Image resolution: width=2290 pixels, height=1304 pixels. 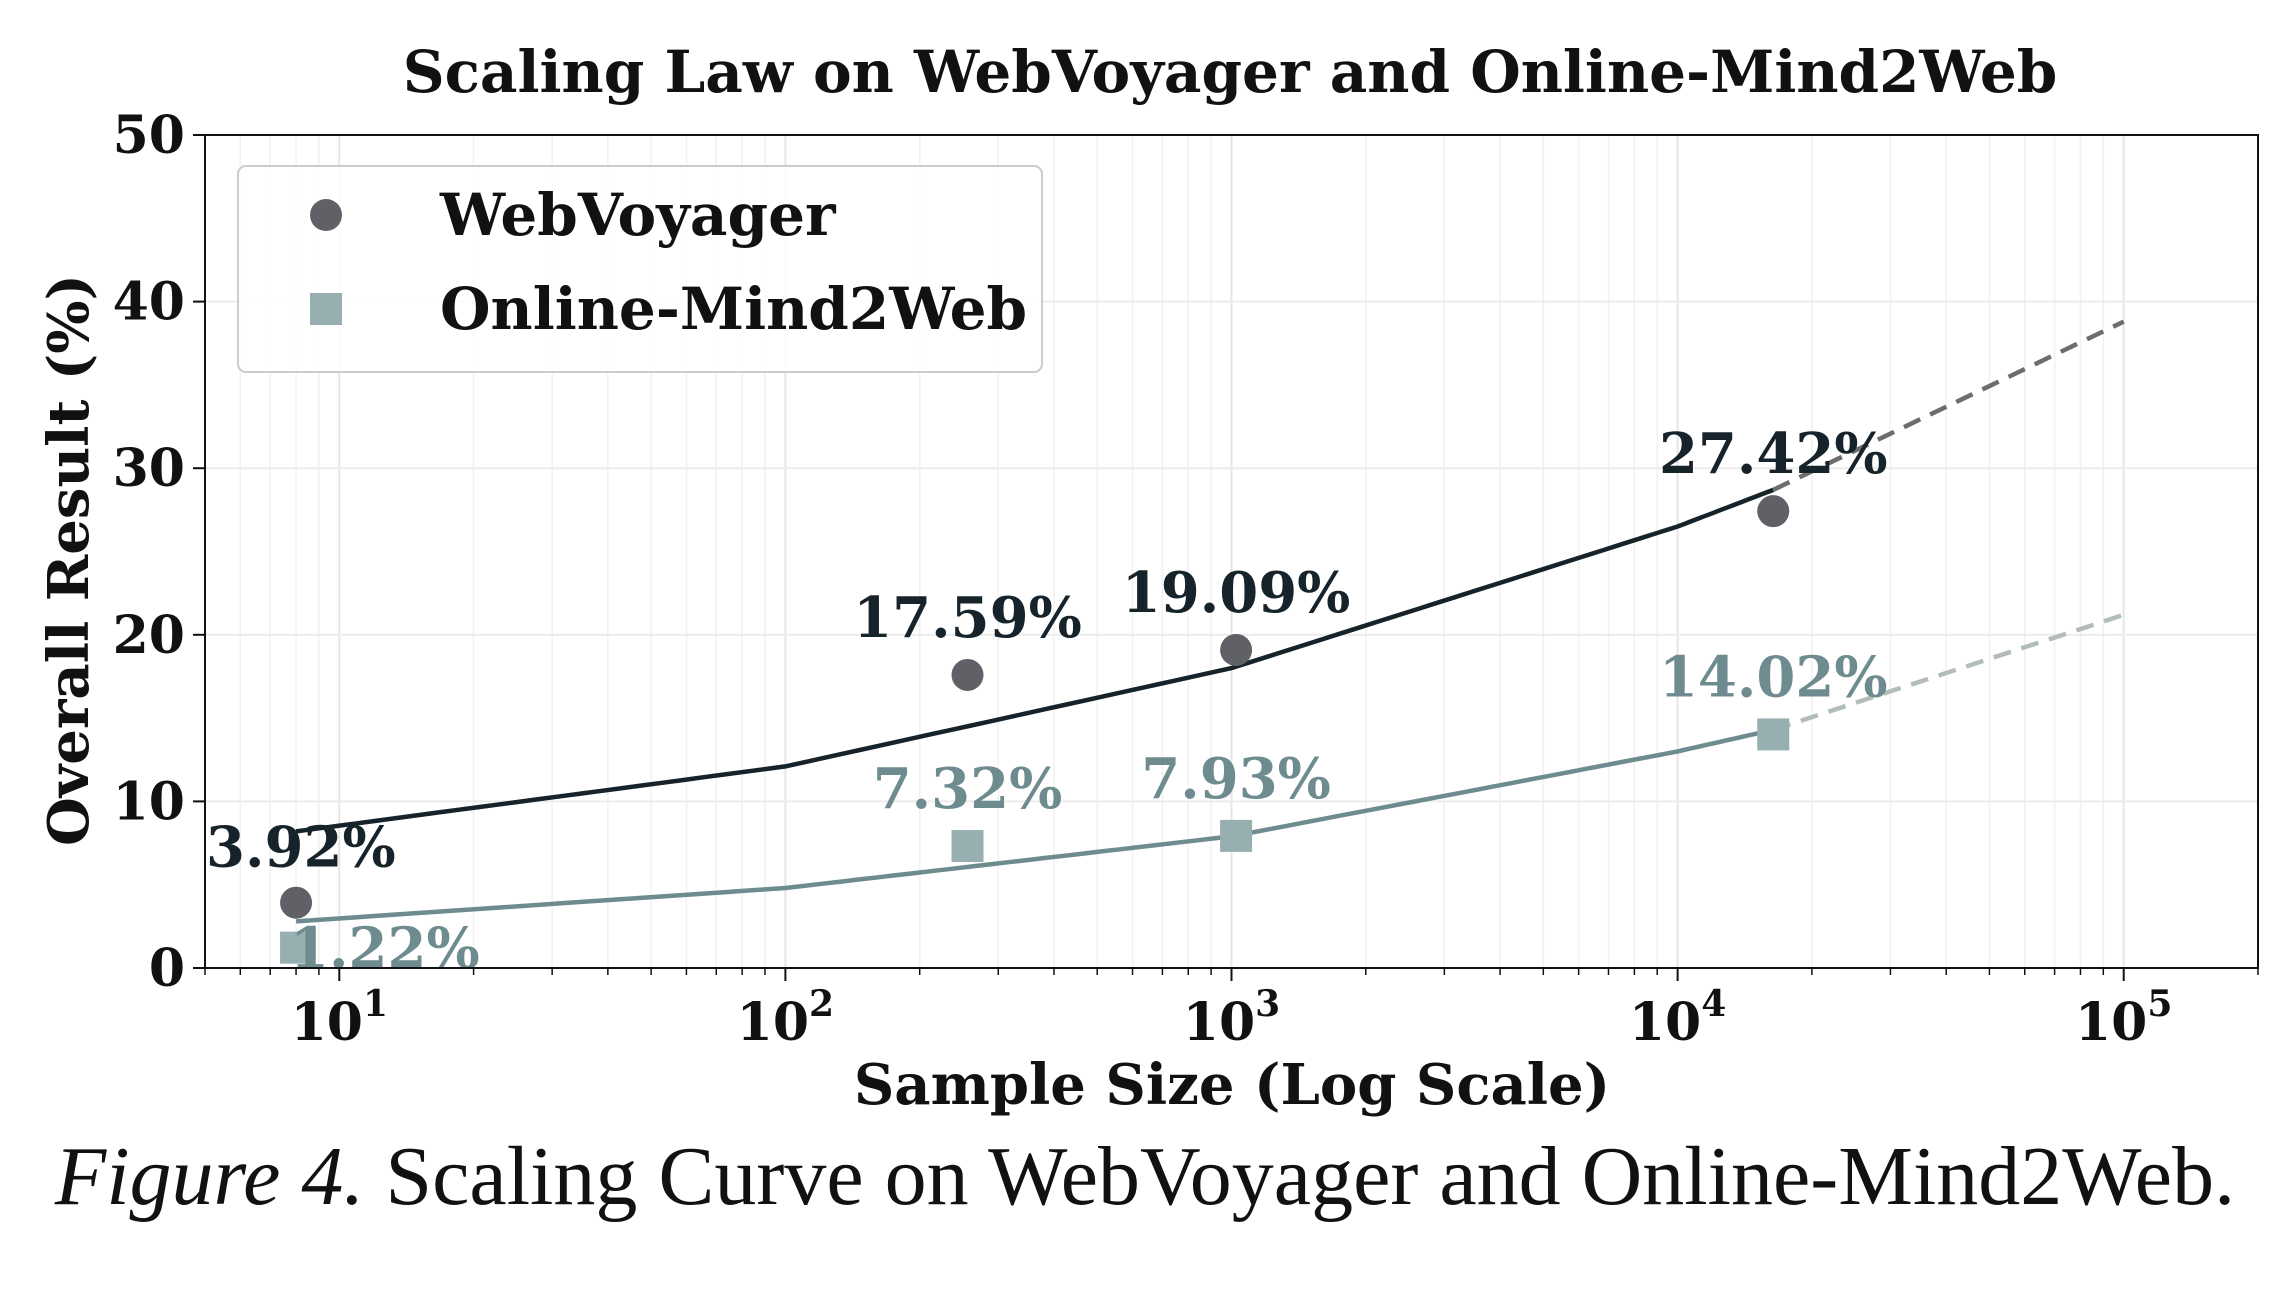 What do you see at coordinates (968, 789) in the screenshot?
I see `data-label: 7.32%` at bounding box center [968, 789].